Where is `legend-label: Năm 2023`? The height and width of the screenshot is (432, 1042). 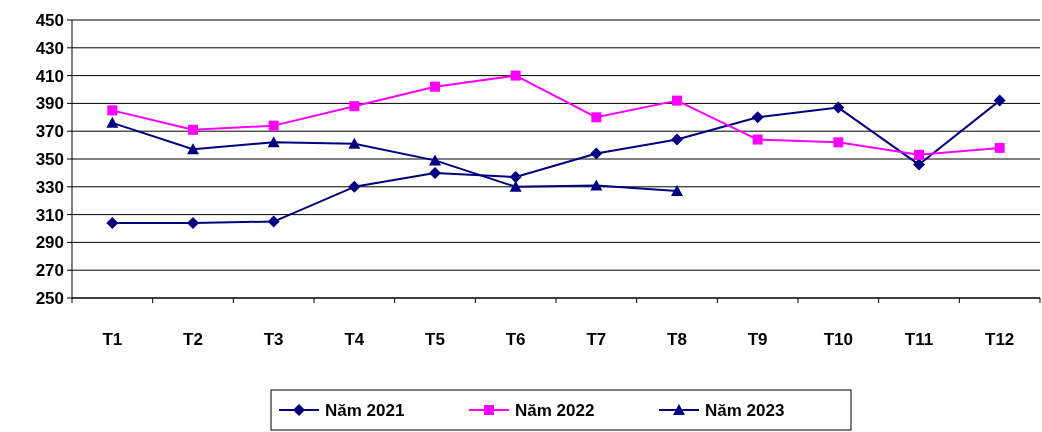
legend-label: Năm 2023 is located at coordinates (745, 410).